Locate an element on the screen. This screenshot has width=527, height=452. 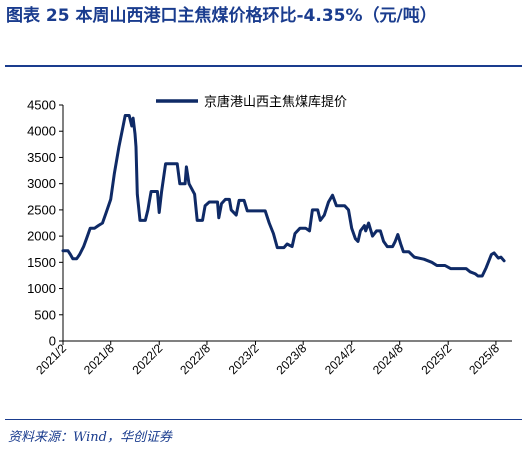
y-tick-label: 3000 is located at coordinates (41, 183).